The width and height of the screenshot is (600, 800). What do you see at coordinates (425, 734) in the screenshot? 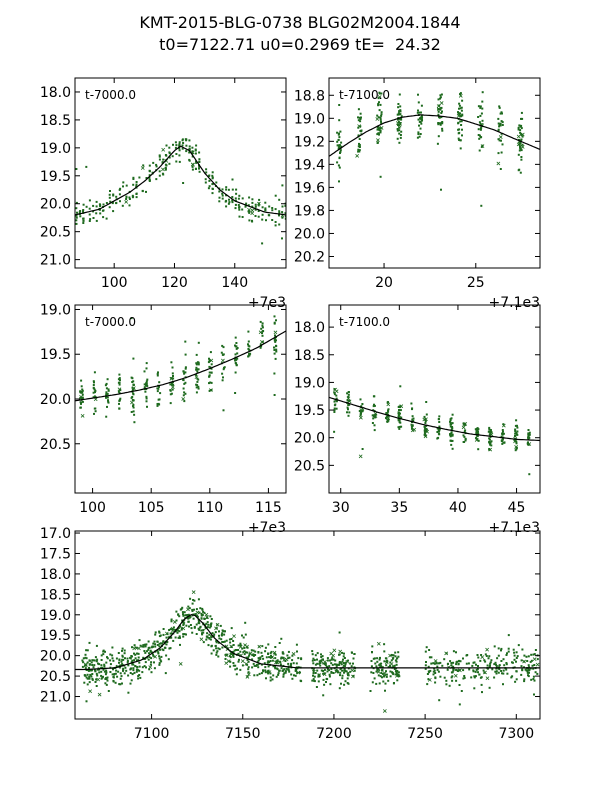
I see `x-tick-label: 7250` at bounding box center [425, 734].